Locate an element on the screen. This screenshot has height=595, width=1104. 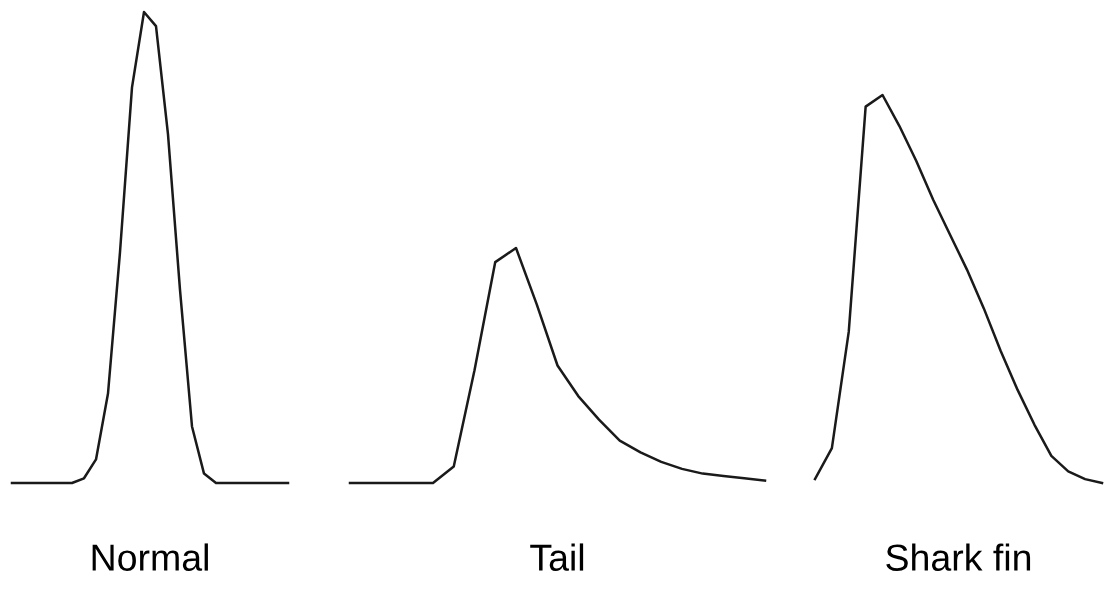
x-axis-title: Normal is located at coordinates (150, 557).